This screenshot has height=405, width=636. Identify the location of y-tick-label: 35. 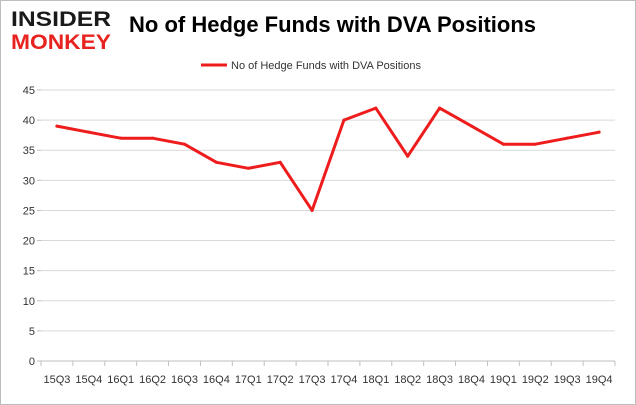
(29, 151).